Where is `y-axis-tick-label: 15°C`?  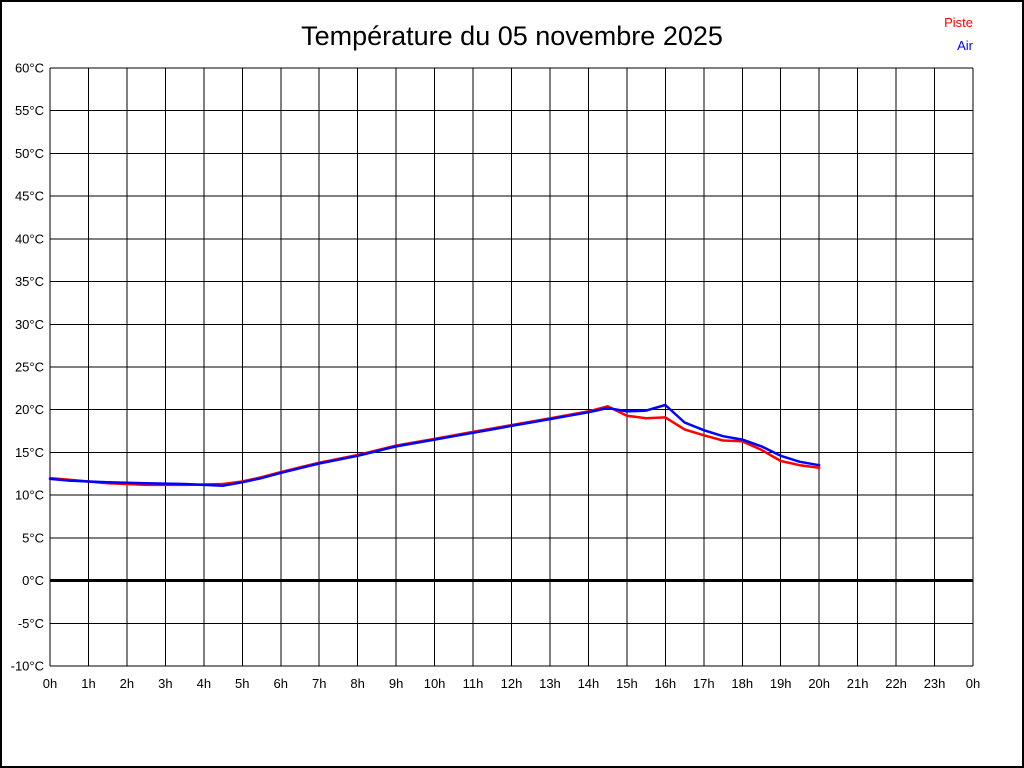
y-axis-tick-label: 15°C is located at coordinates (29, 452).